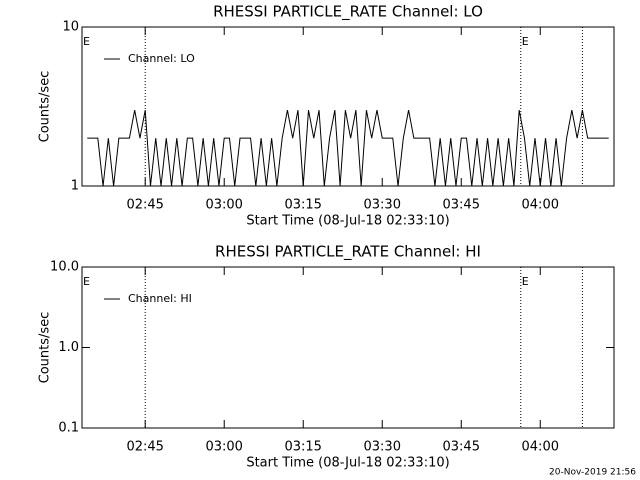 The width and height of the screenshot is (640, 480). What do you see at coordinates (64, 267) in the screenshot?
I see `y-tick-label: 10.0` at bounding box center [64, 267].